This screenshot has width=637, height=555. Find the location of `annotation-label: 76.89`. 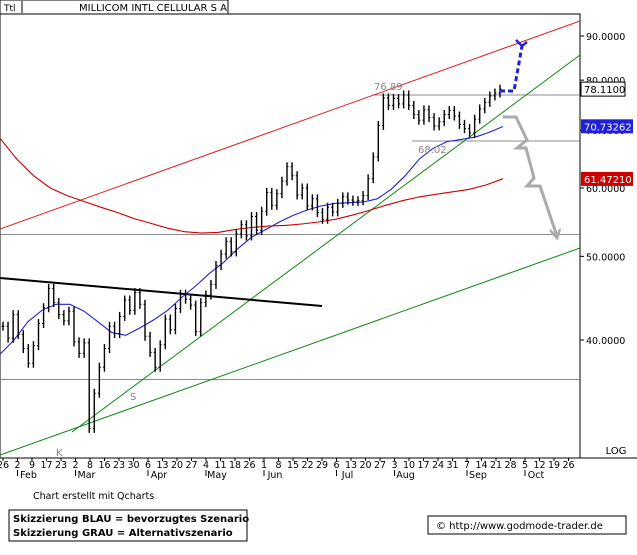

annotation-label: 76.89 is located at coordinates (388, 87).